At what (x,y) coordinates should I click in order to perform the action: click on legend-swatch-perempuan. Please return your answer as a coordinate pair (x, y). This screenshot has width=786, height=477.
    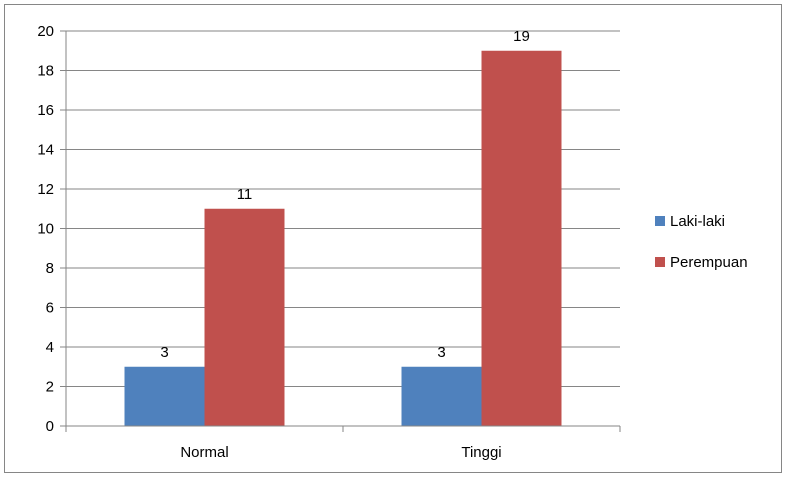
    Looking at the image, I should click on (660, 262).